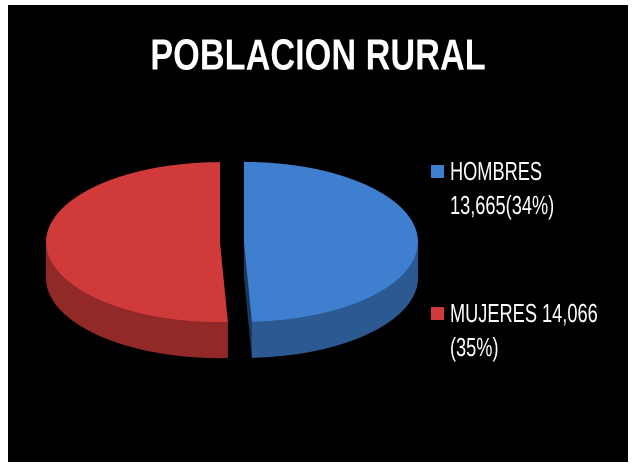  I want to click on legend-label: MUJERES 14,066 (35%), so click(524, 330).